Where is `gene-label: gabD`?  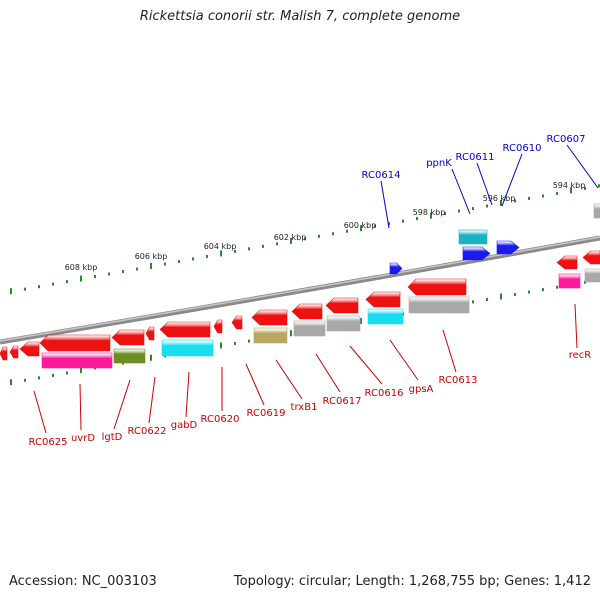
gene-label: gabD is located at coordinates (184, 425).